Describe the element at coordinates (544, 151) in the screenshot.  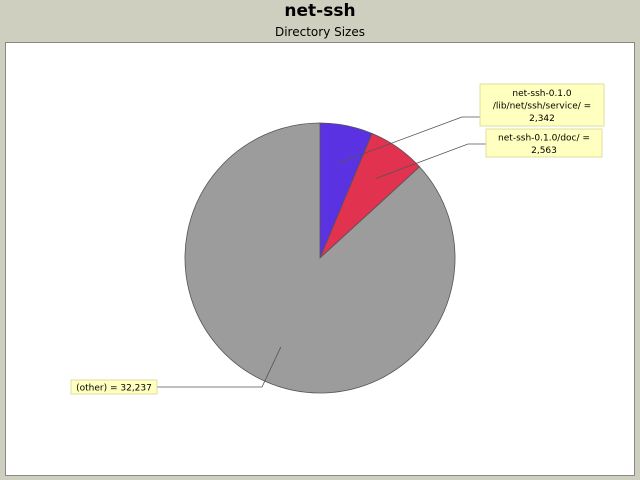
I see `pie-label-1-line-1: 2,563` at that location.